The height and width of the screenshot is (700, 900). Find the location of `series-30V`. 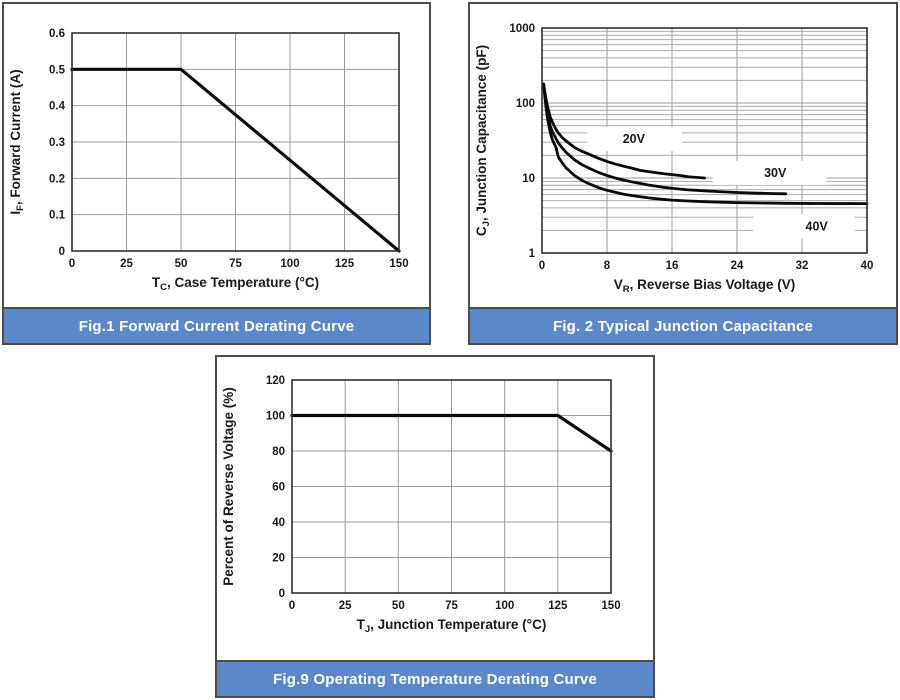

series-30V is located at coordinates (665, 139).